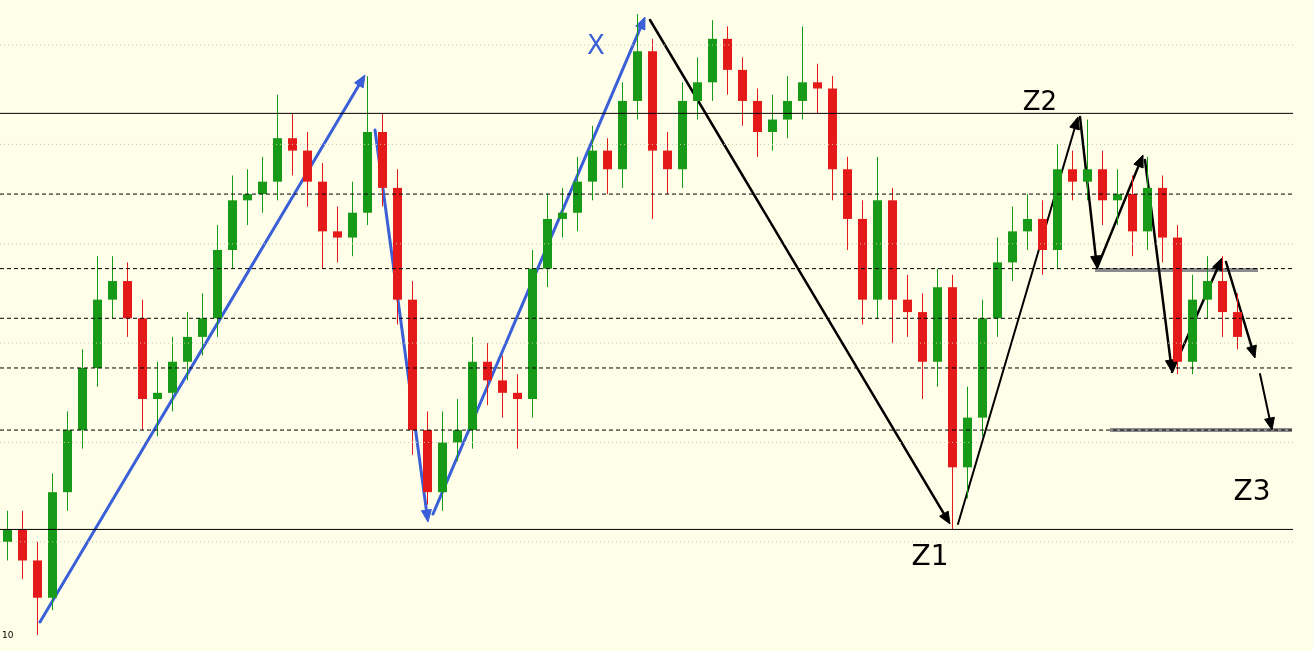 The height and width of the screenshot is (651, 1313). Describe the element at coordinates (930, 555) in the screenshot. I see `annotation: Z1` at that location.